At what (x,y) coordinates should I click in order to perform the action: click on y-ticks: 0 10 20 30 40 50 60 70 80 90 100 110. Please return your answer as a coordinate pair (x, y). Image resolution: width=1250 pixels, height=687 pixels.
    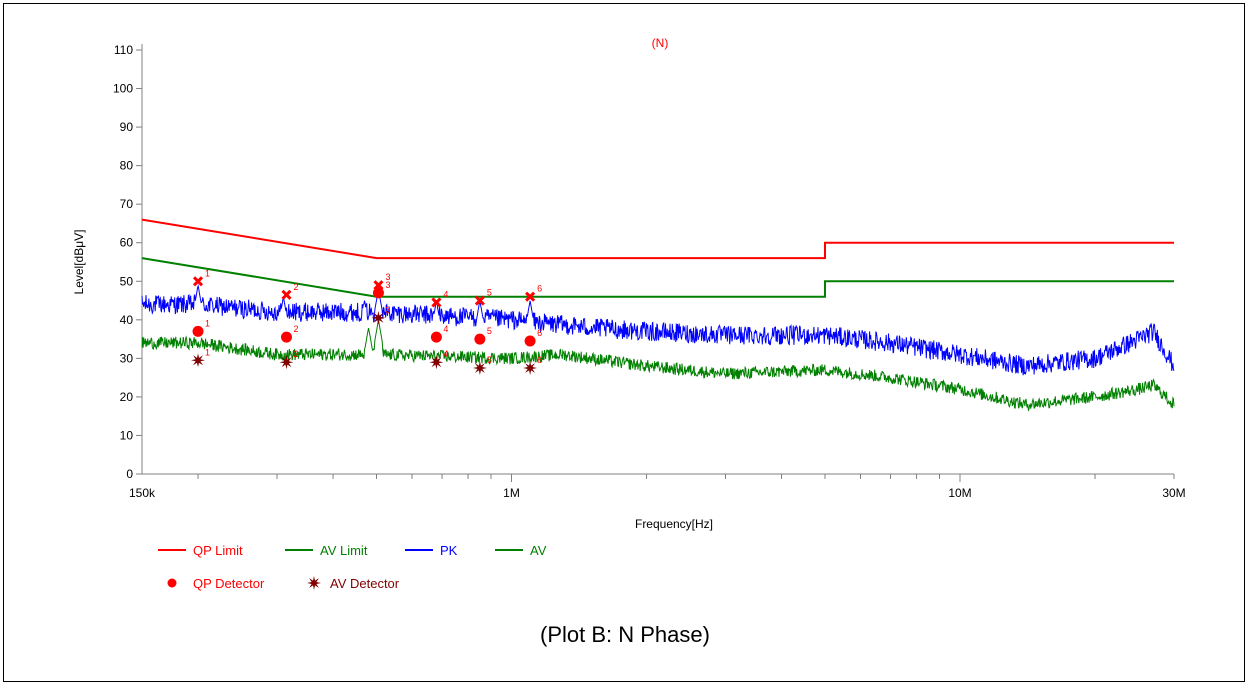
    Looking at the image, I should click on (127, 262).